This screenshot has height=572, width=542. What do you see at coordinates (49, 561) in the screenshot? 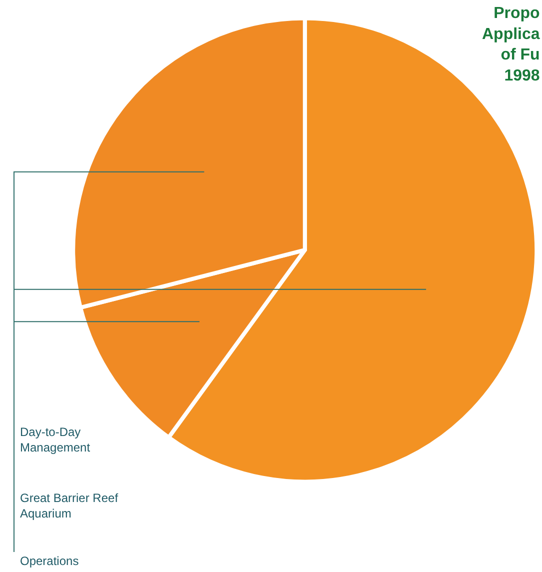
I see `slice-label: Operations` at bounding box center [49, 561].